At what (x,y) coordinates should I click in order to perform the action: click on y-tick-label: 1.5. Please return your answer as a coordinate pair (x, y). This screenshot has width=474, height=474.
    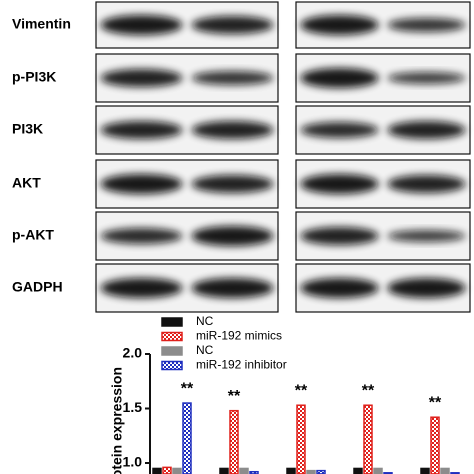
    Looking at the image, I should click on (133, 407).